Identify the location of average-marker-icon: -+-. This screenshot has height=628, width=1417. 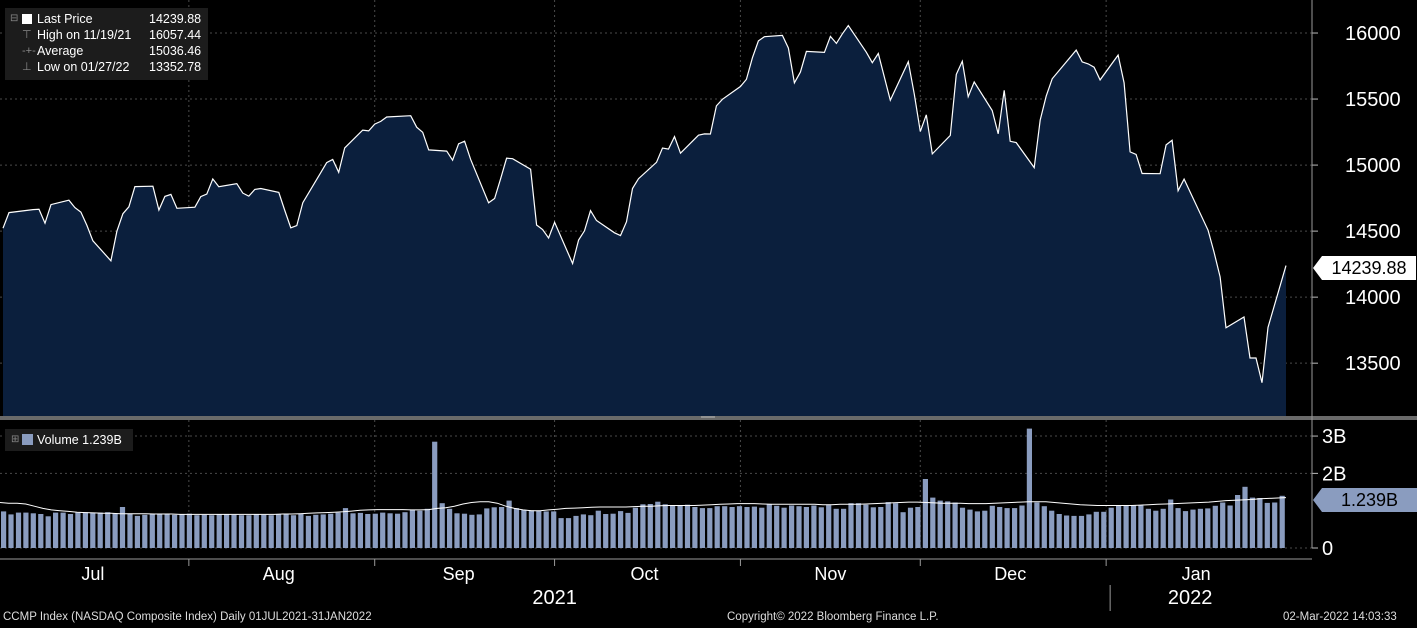
(29, 51).